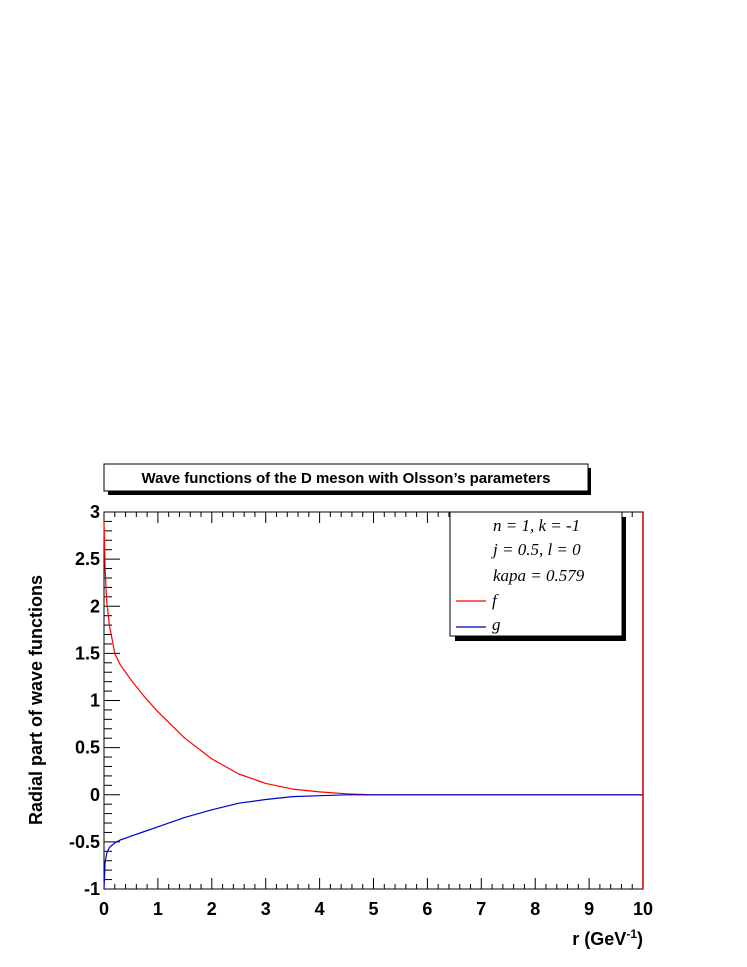 The width and height of the screenshot is (747, 967). Describe the element at coordinates (266, 909) in the screenshot. I see `x-tick-label: 3` at that location.